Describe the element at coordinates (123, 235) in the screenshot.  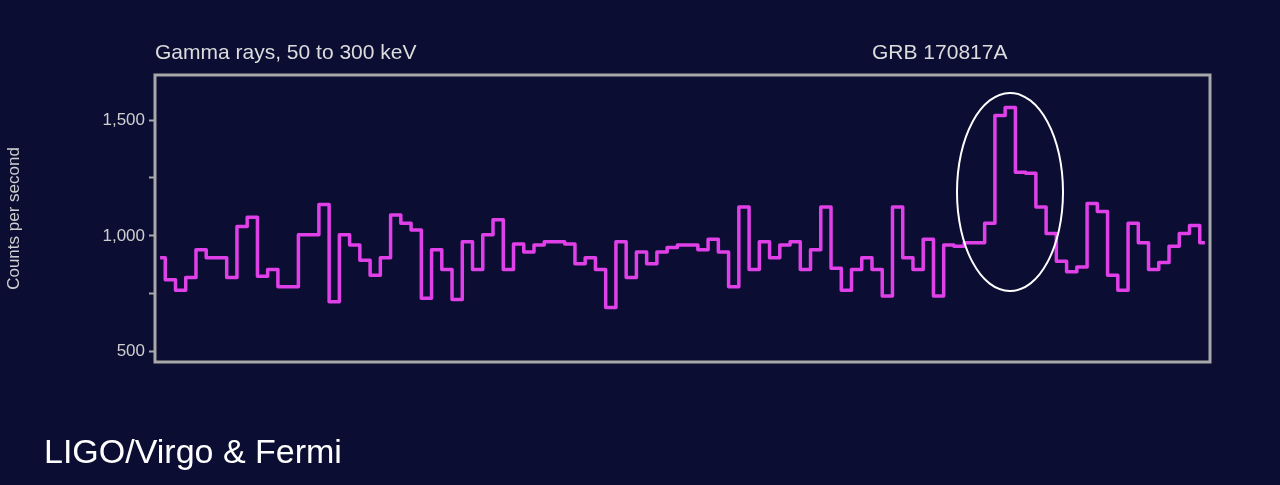
I see `y-tick-label: 1,000` at that location.